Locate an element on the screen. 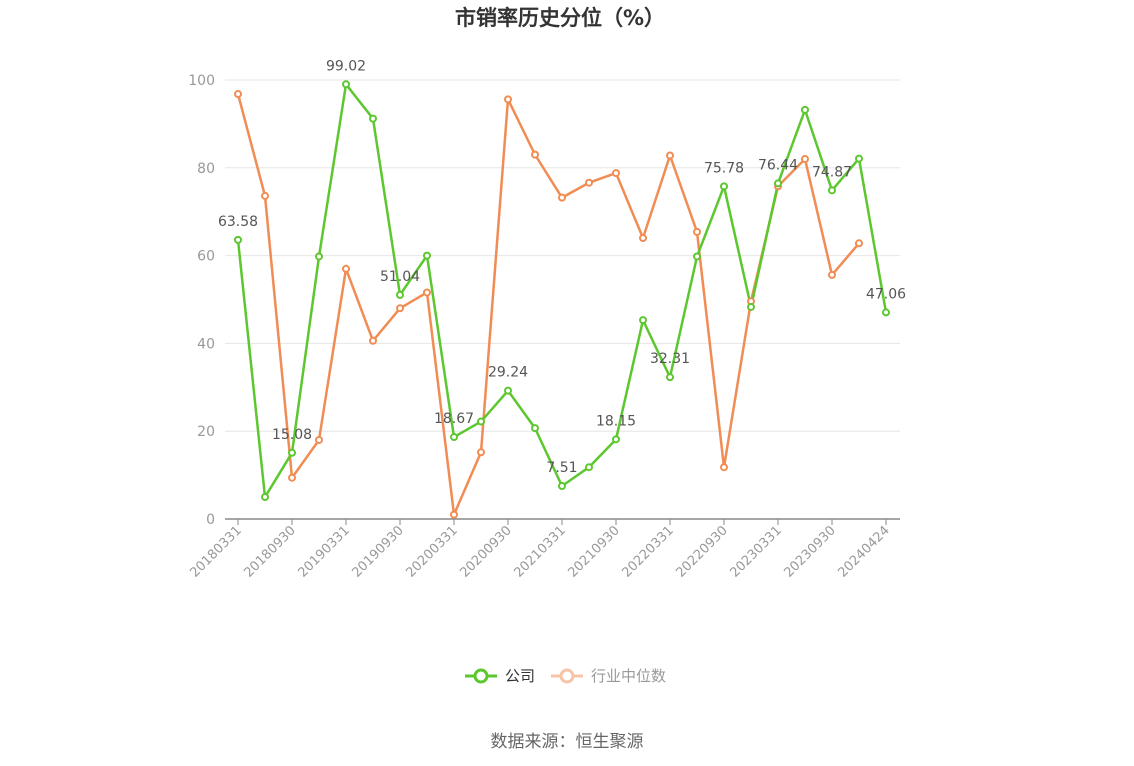 This screenshot has width=1134, height=766. x-tick-label: 20230331 is located at coordinates (755, 551).